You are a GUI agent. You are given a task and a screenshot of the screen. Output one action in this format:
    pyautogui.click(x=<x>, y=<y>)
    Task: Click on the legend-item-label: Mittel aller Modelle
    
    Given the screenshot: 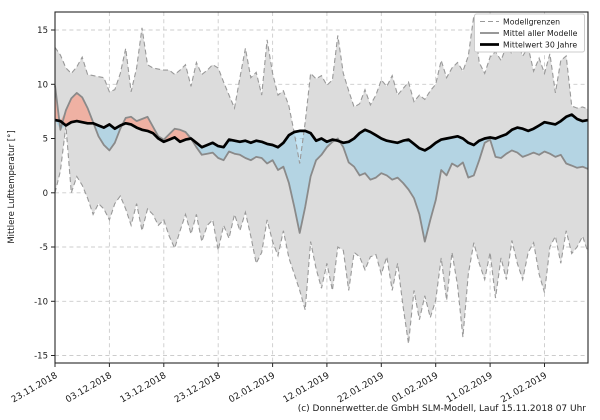 What is the action you would take?
    pyautogui.click(x=540, y=33)
    